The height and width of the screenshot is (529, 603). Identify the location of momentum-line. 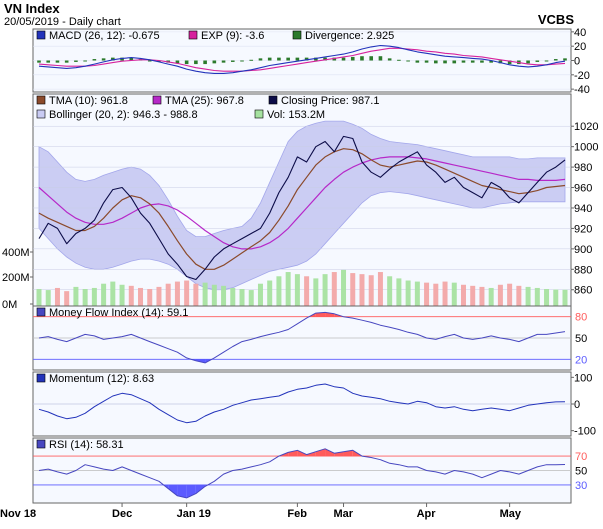
(302, 403).